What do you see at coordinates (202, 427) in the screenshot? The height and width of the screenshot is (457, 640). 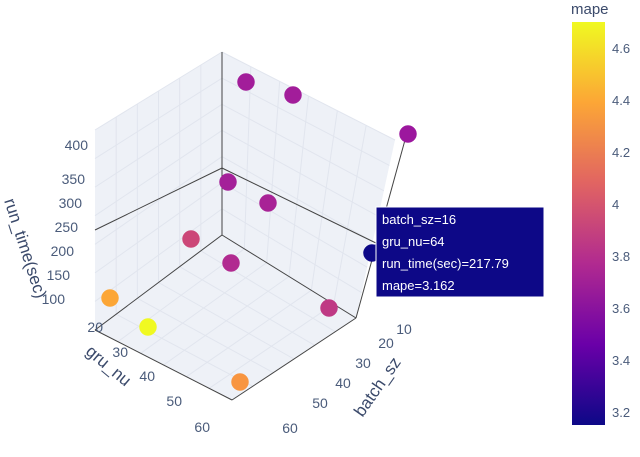 I see `y-tick-label: 60` at bounding box center [202, 427].